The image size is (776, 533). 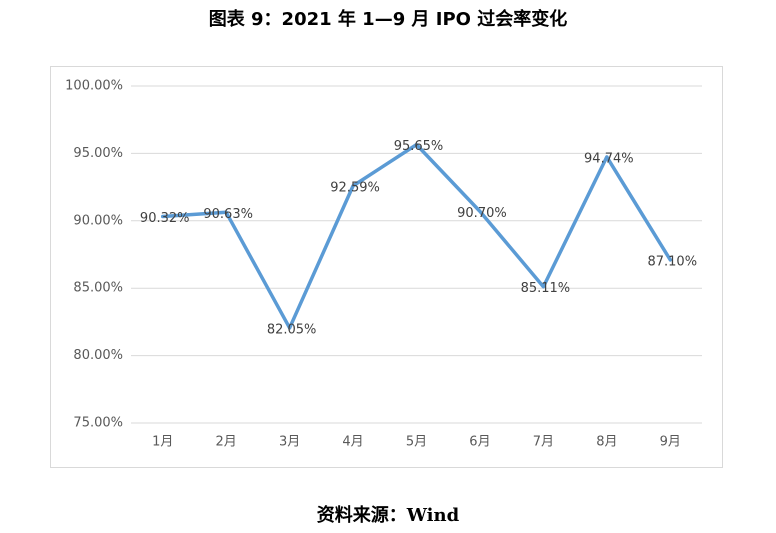 What do you see at coordinates (98, 153) in the screenshot?
I see `y-tick-label: 95.00%` at bounding box center [98, 153].